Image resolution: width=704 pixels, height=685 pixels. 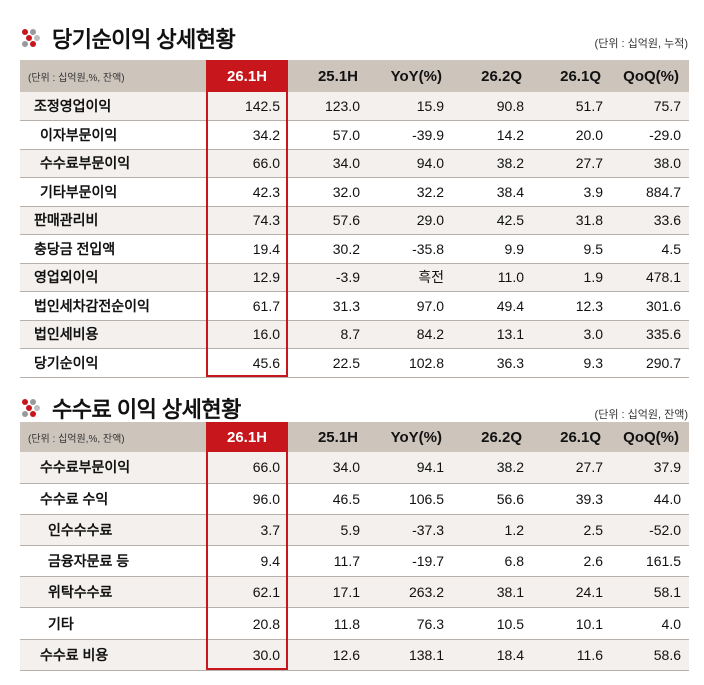 I want to click on table-row: 충당금 전입액 19.4 30.2 -35.8 9.9 9.5 4.5, so click(x=354, y=249).